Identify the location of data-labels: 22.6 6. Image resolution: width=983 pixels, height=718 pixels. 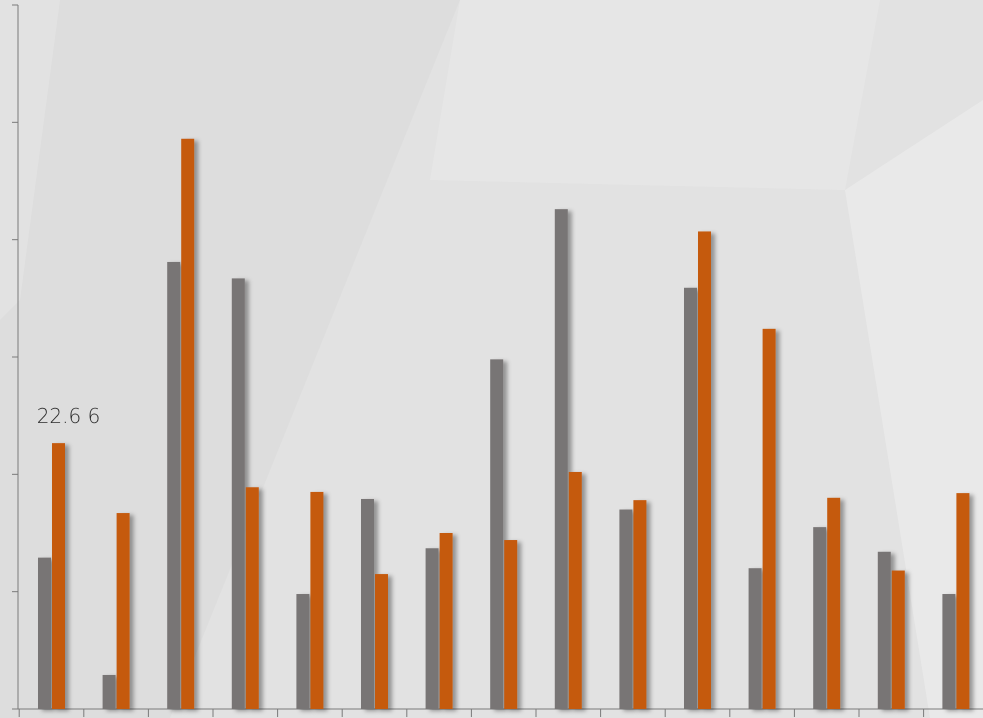
(69, 416).